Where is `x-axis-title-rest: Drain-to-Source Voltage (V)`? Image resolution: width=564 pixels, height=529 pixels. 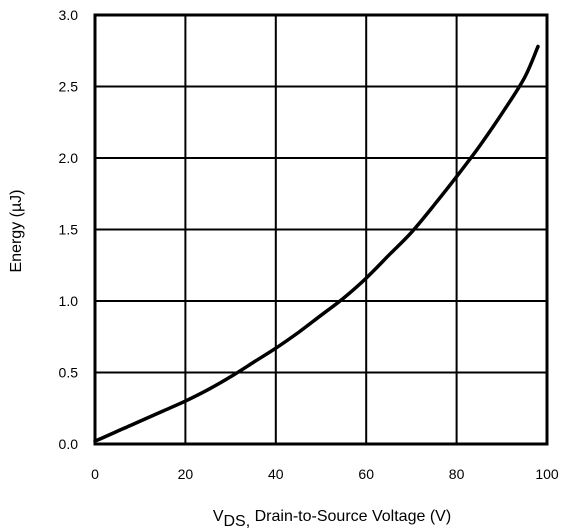
x-axis-title-rest: Drain-to-Source Voltage (V) is located at coordinates (350, 516).